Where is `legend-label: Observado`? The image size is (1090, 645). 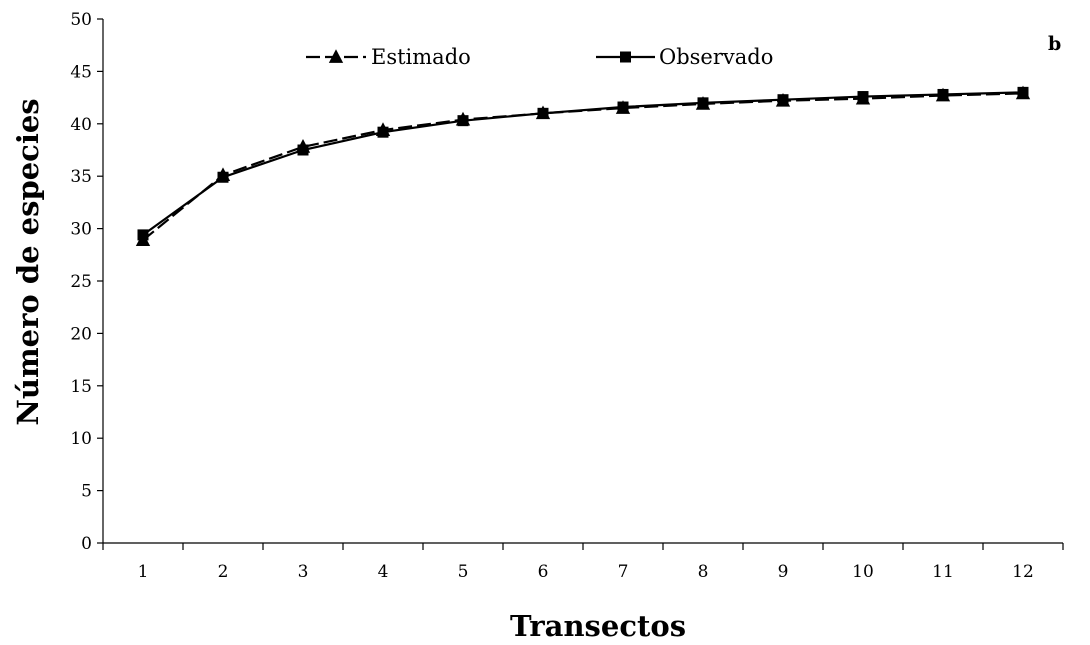 legend-label: Observado is located at coordinates (716, 57).